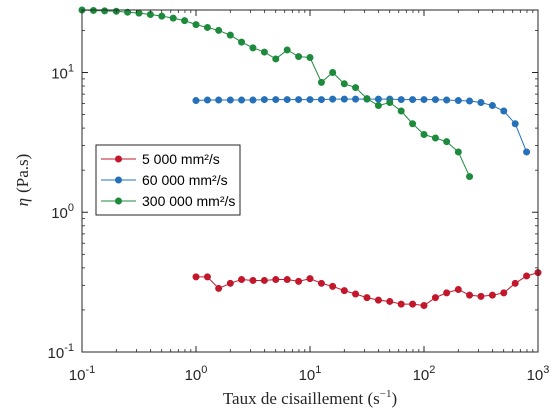 Image resolution: width=556 pixels, height=414 pixels. I want to click on x-axis-title: Taux de cisaillement (s−1), so click(310, 398).